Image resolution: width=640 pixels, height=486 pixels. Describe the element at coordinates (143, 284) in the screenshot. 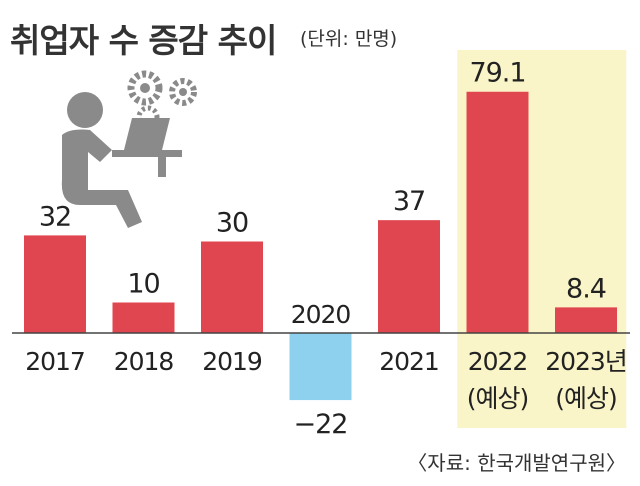

I see `value-label-2018: 10` at that location.